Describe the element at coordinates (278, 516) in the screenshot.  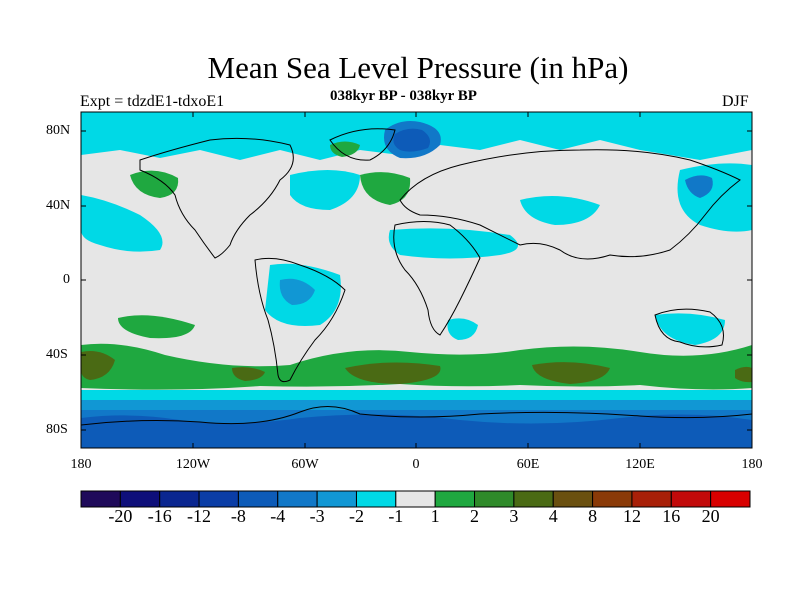
I see `colorbar-label: -4` at that location.